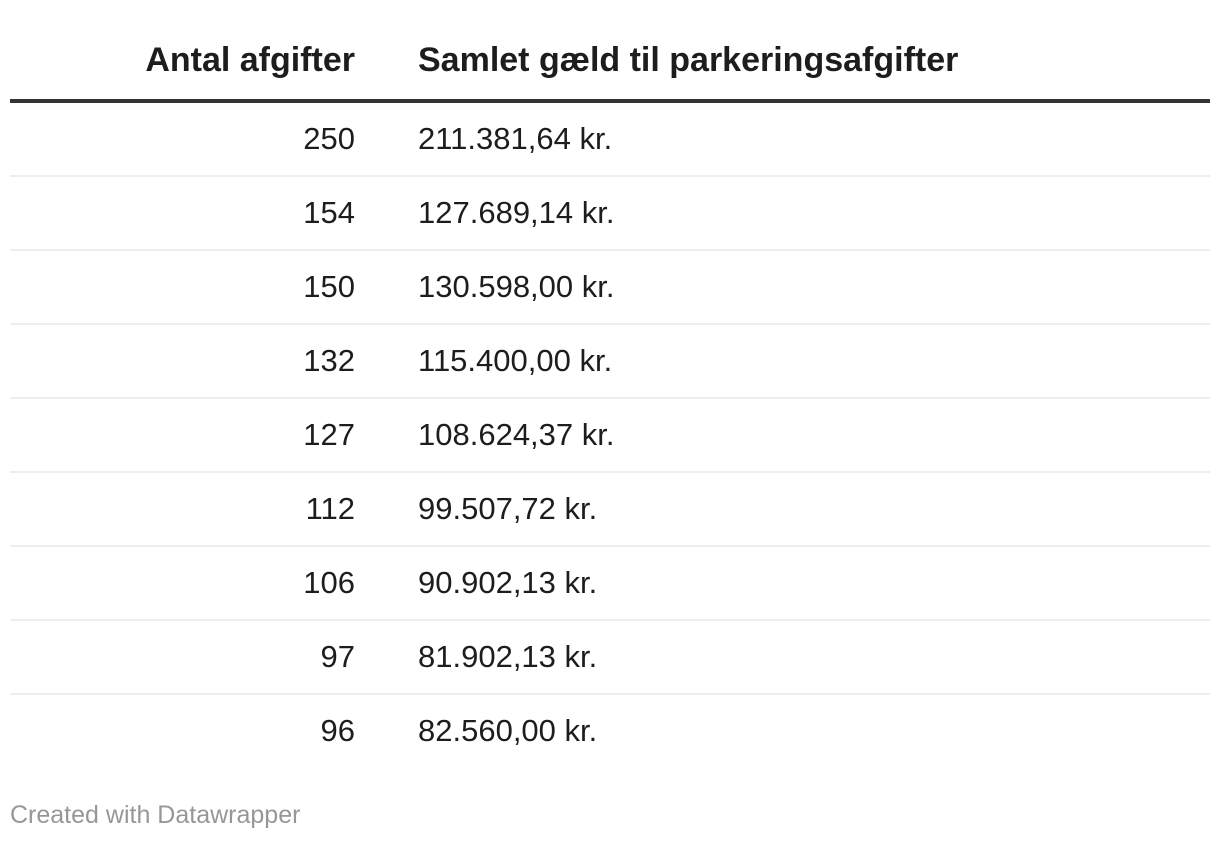 The height and width of the screenshot is (842, 1220). I want to click on cell-antal-afgifter: 106, so click(182, 583).